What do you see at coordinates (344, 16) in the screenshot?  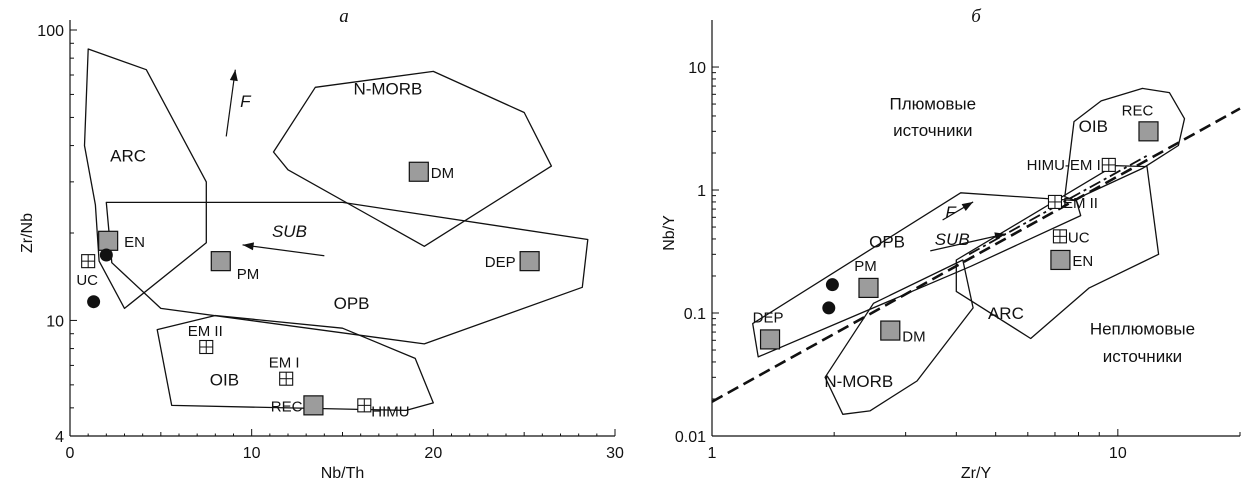 I see `panel-title: а` at bounding box center [344, 16].